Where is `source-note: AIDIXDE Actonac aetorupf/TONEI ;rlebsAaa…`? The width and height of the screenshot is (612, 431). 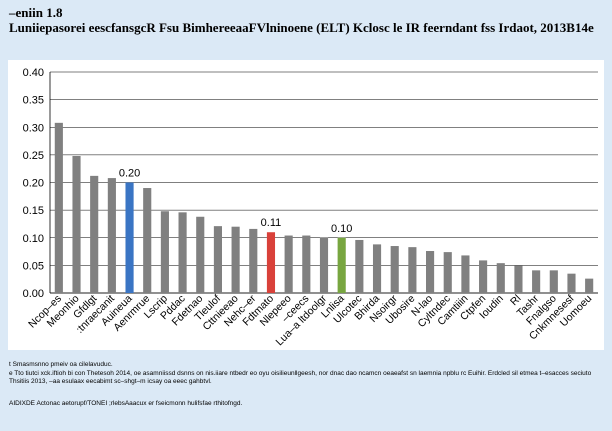
source-note: AIDIXDE Actonac aetorupf/TONEI ;rlebsAaa… is located at coordinates (126, 403).